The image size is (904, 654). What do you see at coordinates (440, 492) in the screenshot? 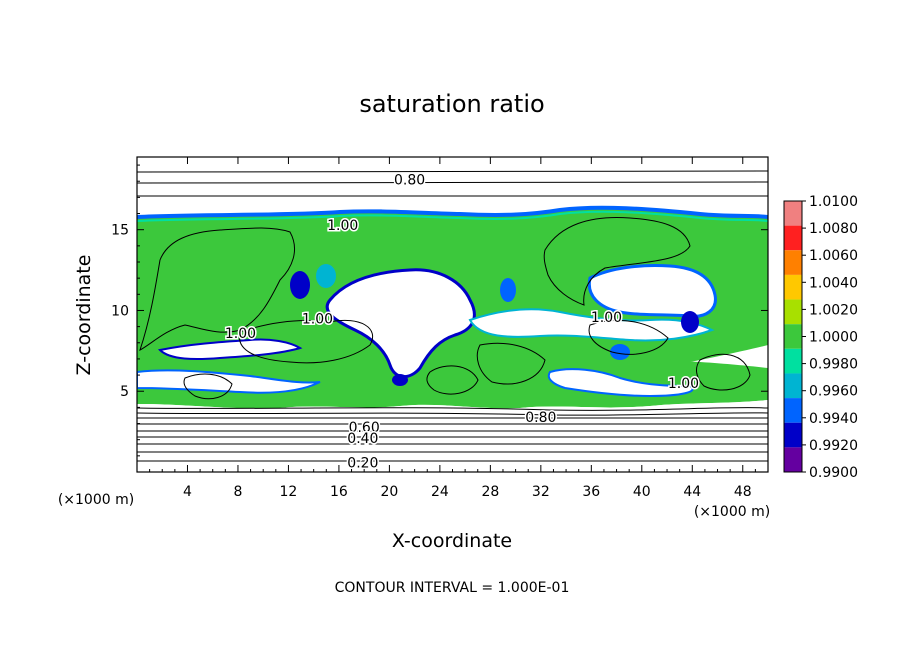
I see `x-tick-label: 24` at bounding box center [440, 492].